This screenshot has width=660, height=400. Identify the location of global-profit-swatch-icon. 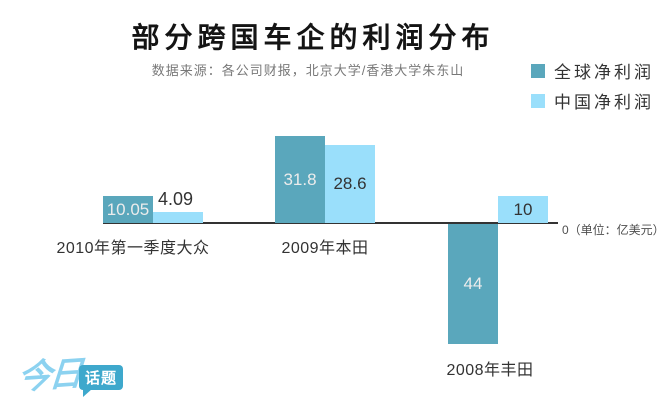
(538, 70).